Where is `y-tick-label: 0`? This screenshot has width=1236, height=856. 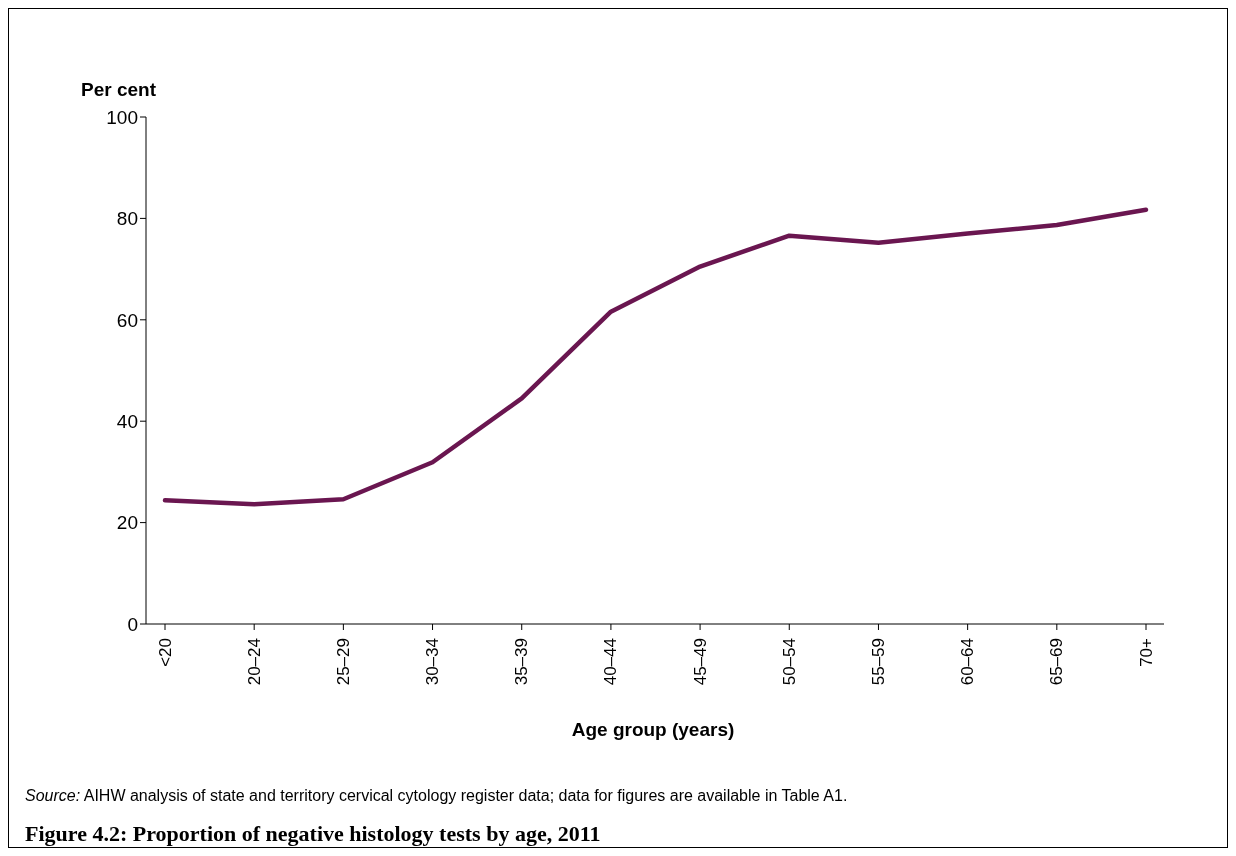 y-tick-label: 0 is located at coordinates (132, 624).